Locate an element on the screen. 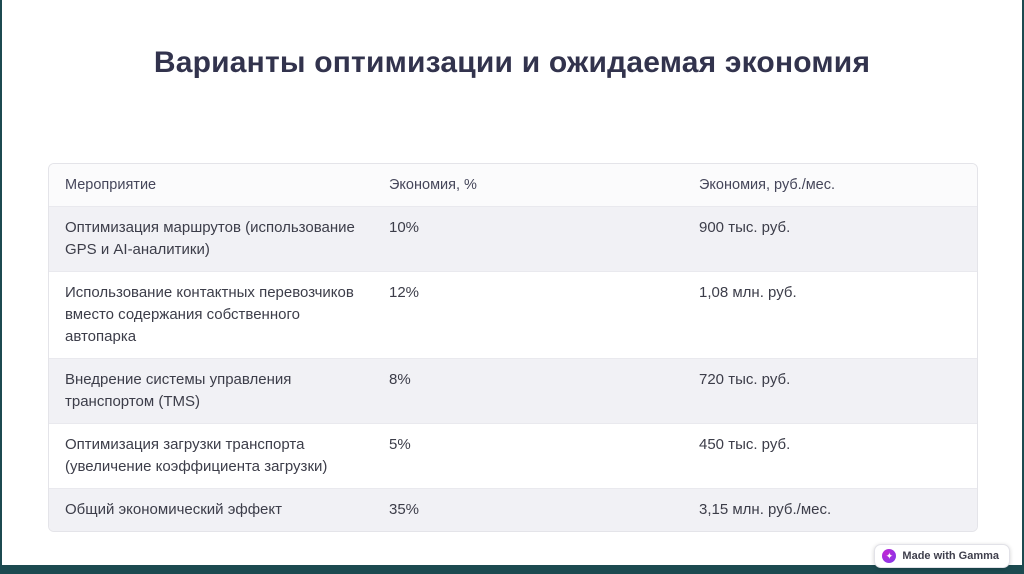 This screenshot has width=1024, height=574. column-header-percent: Экономия, % is located at coordinates (528, 185).